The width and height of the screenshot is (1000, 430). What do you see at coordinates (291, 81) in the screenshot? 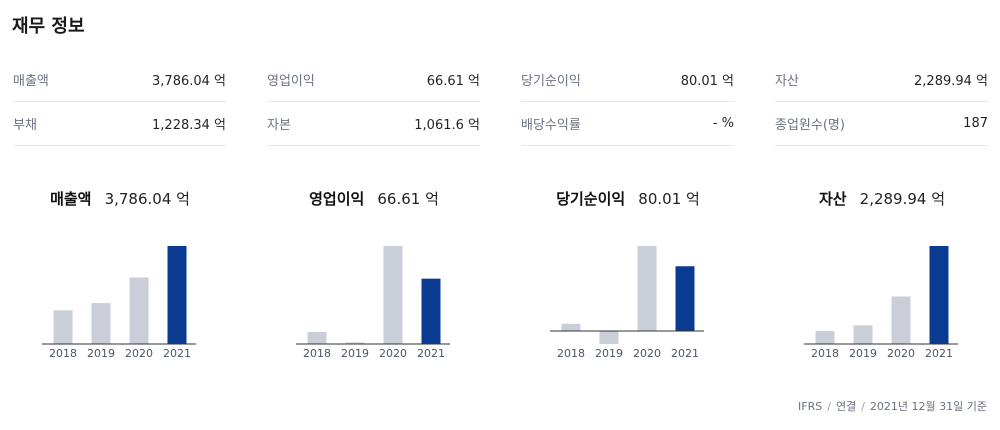
I see `metric-label: 영업이익` at bounding box center [291, 81].